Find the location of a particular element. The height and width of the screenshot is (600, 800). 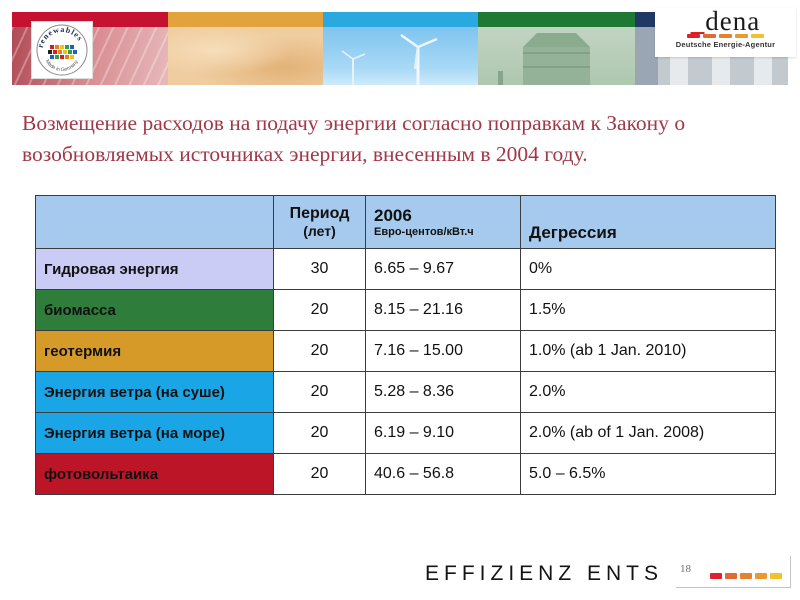

biogas-tank-image is located at coordinates (556, 56).